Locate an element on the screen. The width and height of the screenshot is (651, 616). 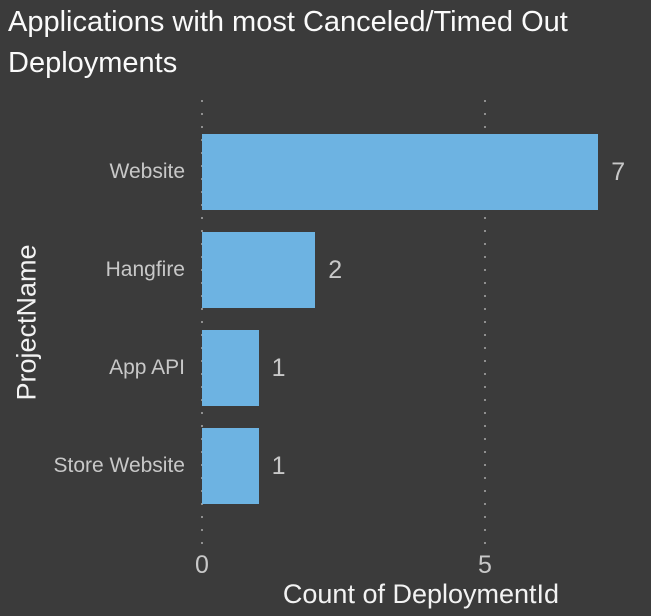
bar-hangfire is located at coordinates (259, 270).